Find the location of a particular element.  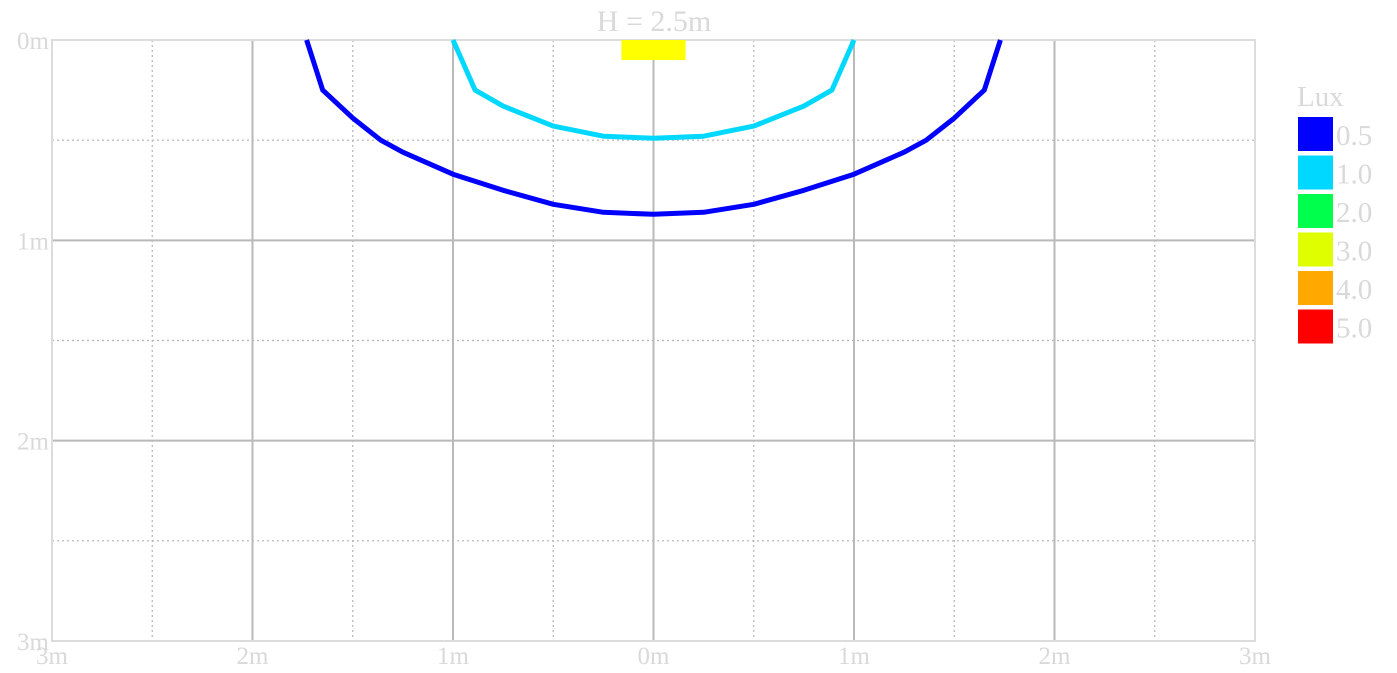

y-tick-label: 3m is located at coordinates (33, 642).